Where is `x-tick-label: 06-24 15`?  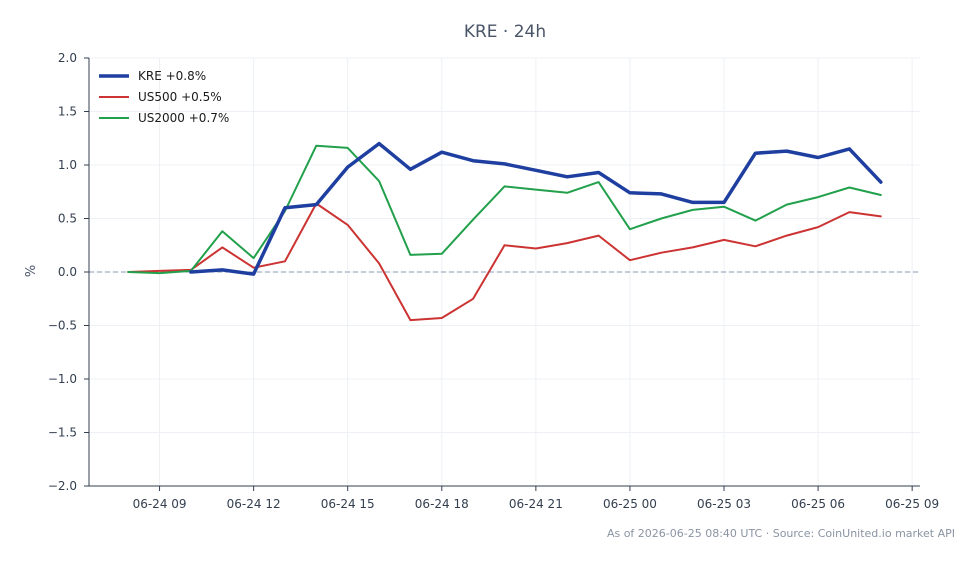
x-tick-label: 06-24 15 is located at coordinates (348, 504).